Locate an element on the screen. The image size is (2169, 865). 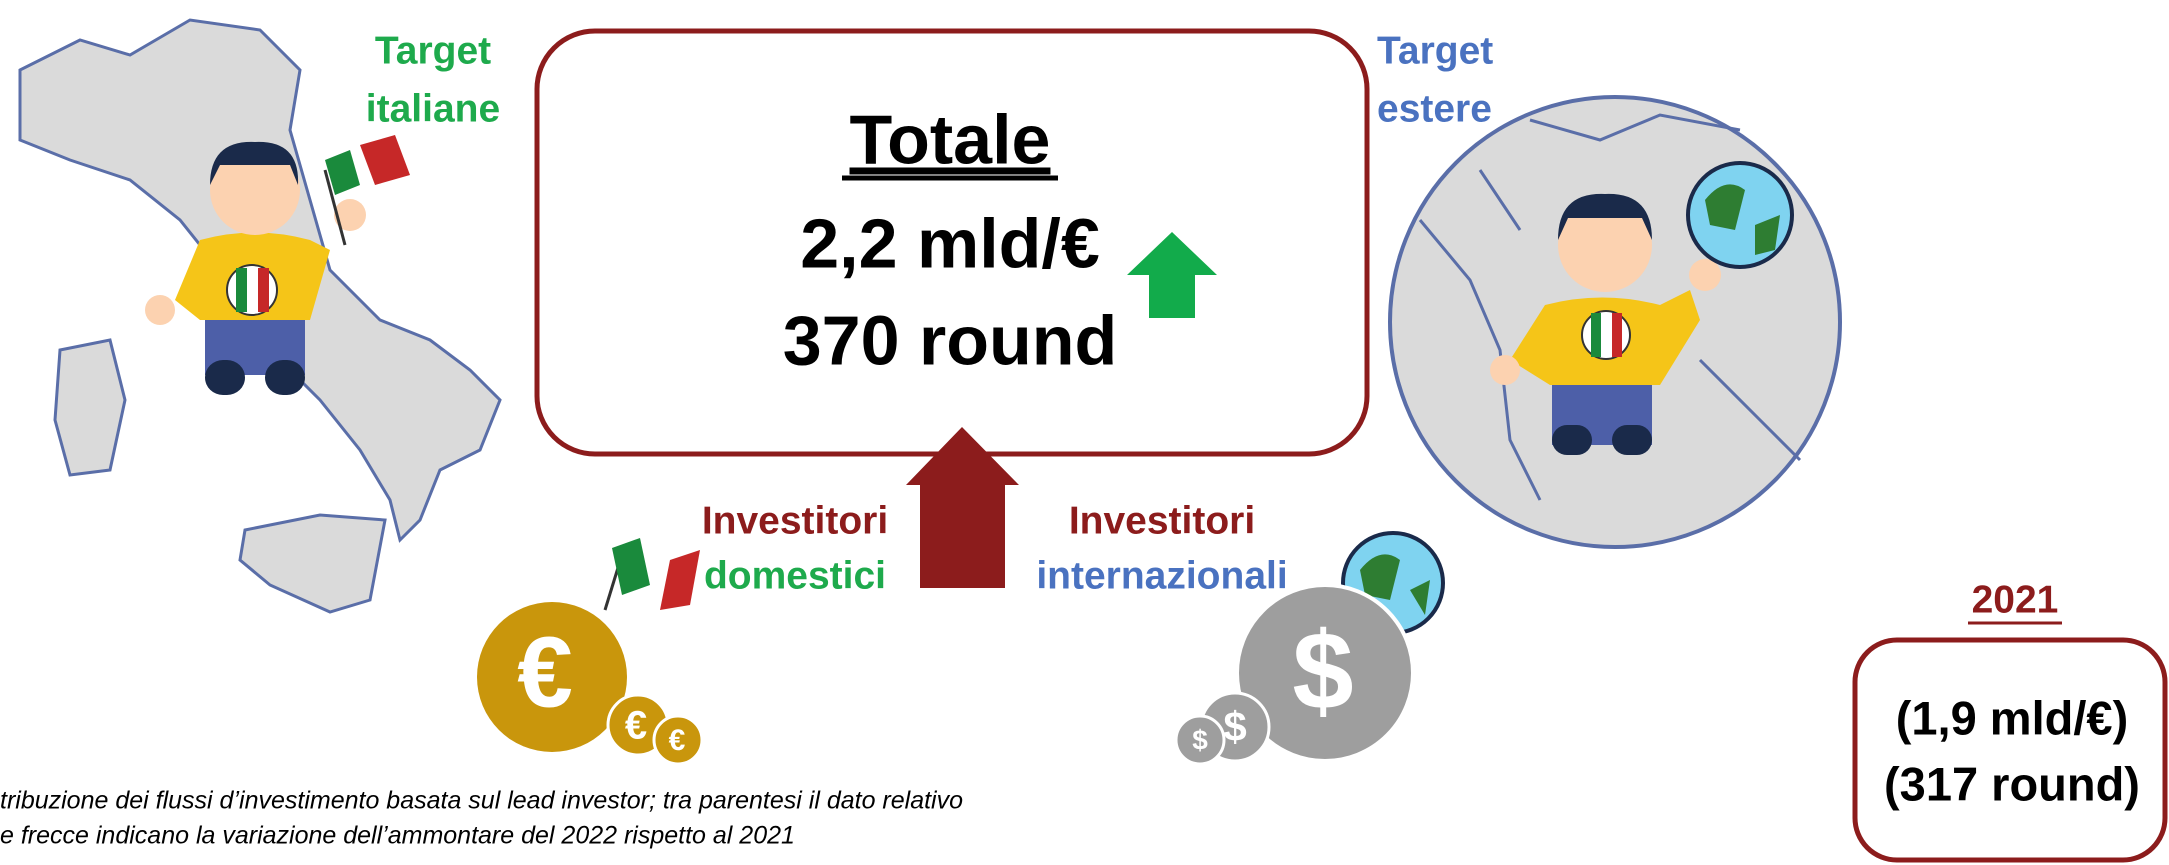
target-estere-line2: estere is located at coordinates (1434, 108).